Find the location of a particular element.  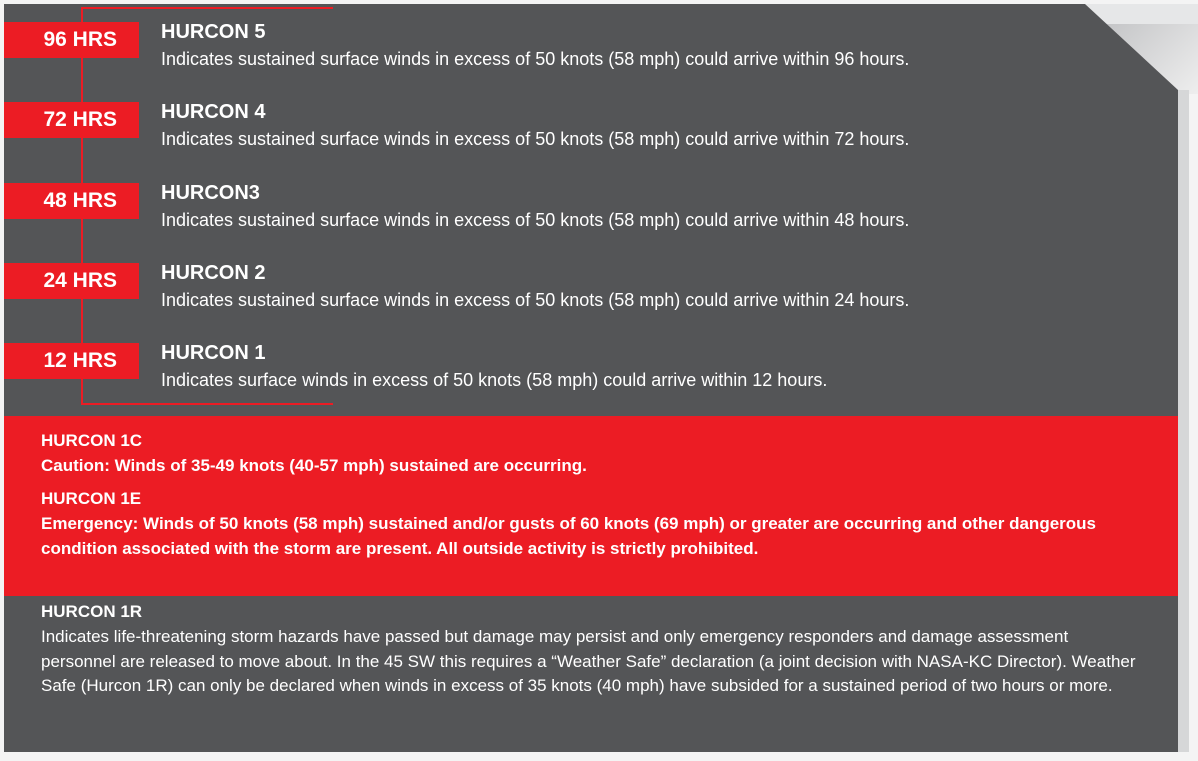

right-edge-strip is located at coordinates (1183, 421).